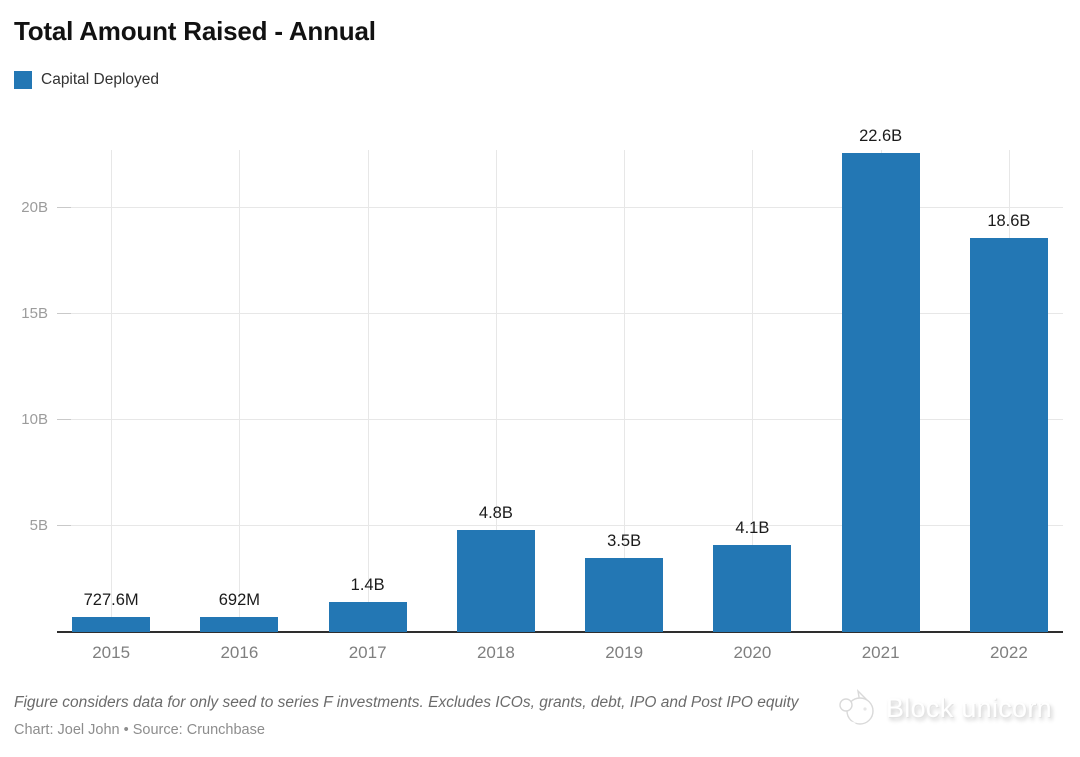  Describe the element at coordinates (752, 528) in the screenshot. I see `bar-value-label: 4.1B` at that location.